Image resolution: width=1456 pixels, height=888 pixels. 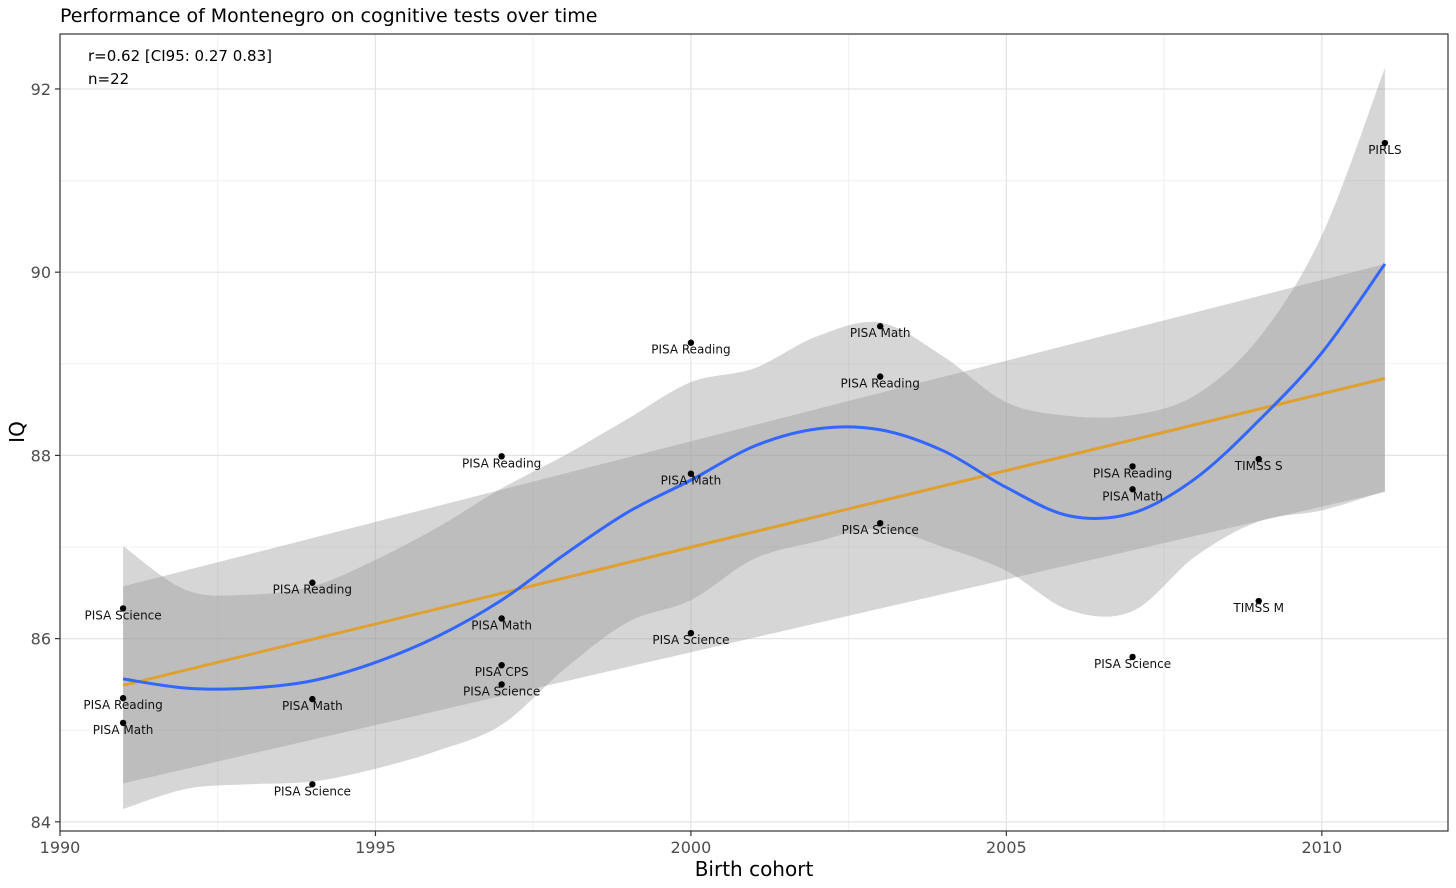 What do you see at coordinates (17, 432) in the screenshot?
I see `y-axis-title: IQ` at bounding box center [17, 432].